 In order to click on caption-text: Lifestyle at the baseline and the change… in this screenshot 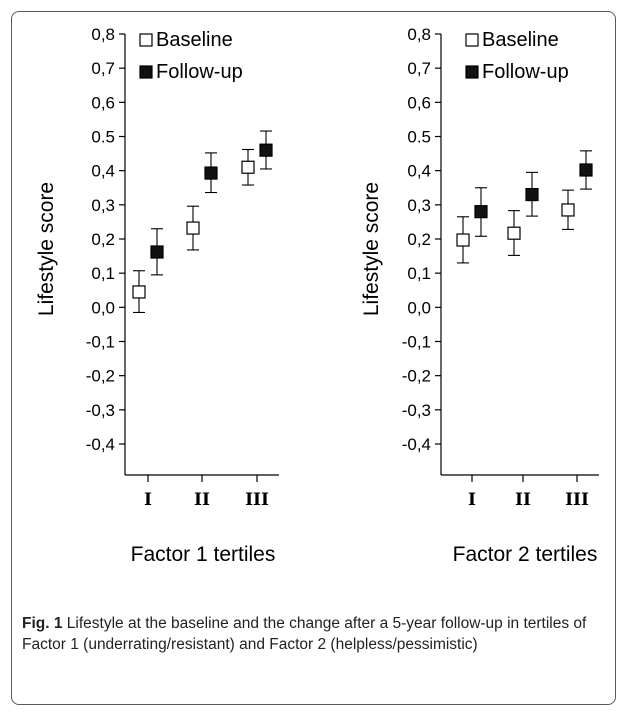, I will do `click(304, 634)`.